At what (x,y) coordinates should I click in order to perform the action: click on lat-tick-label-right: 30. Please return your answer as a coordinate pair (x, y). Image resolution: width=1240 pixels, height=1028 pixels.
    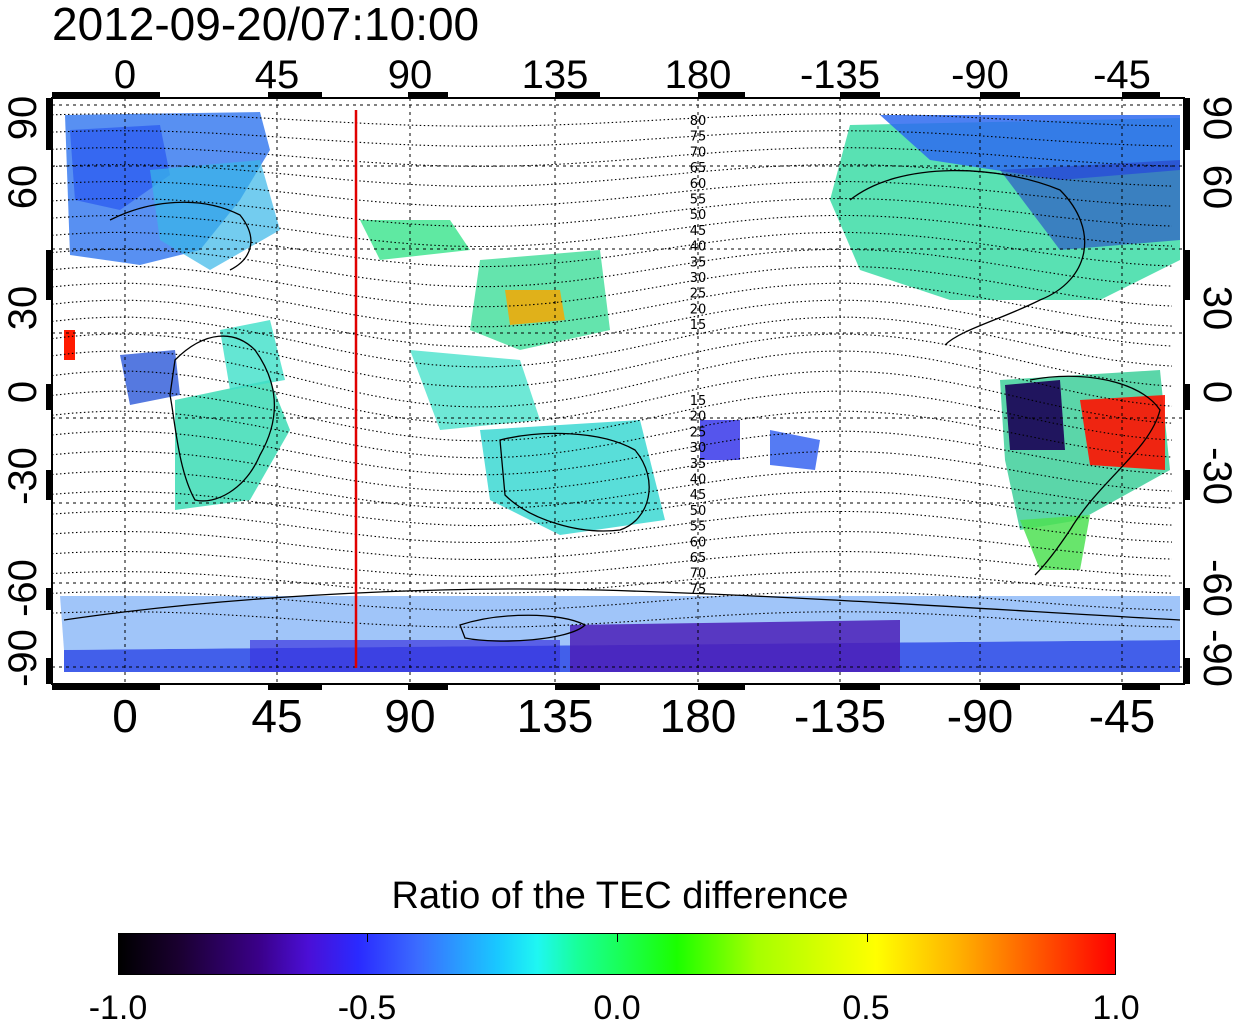
    Looking at the image, I should click on (1217, 308).